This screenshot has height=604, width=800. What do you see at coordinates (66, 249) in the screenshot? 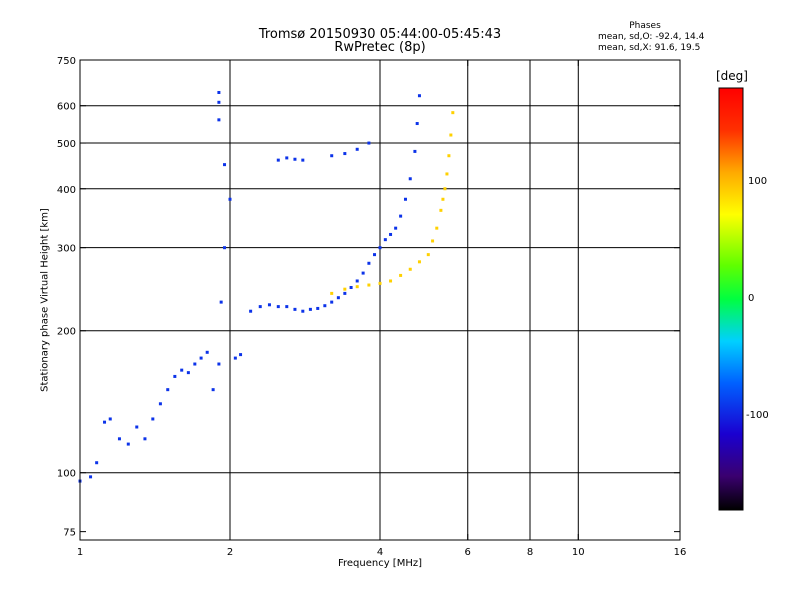
I see `y-tick-label: 300` at bounding box center [66, 249].